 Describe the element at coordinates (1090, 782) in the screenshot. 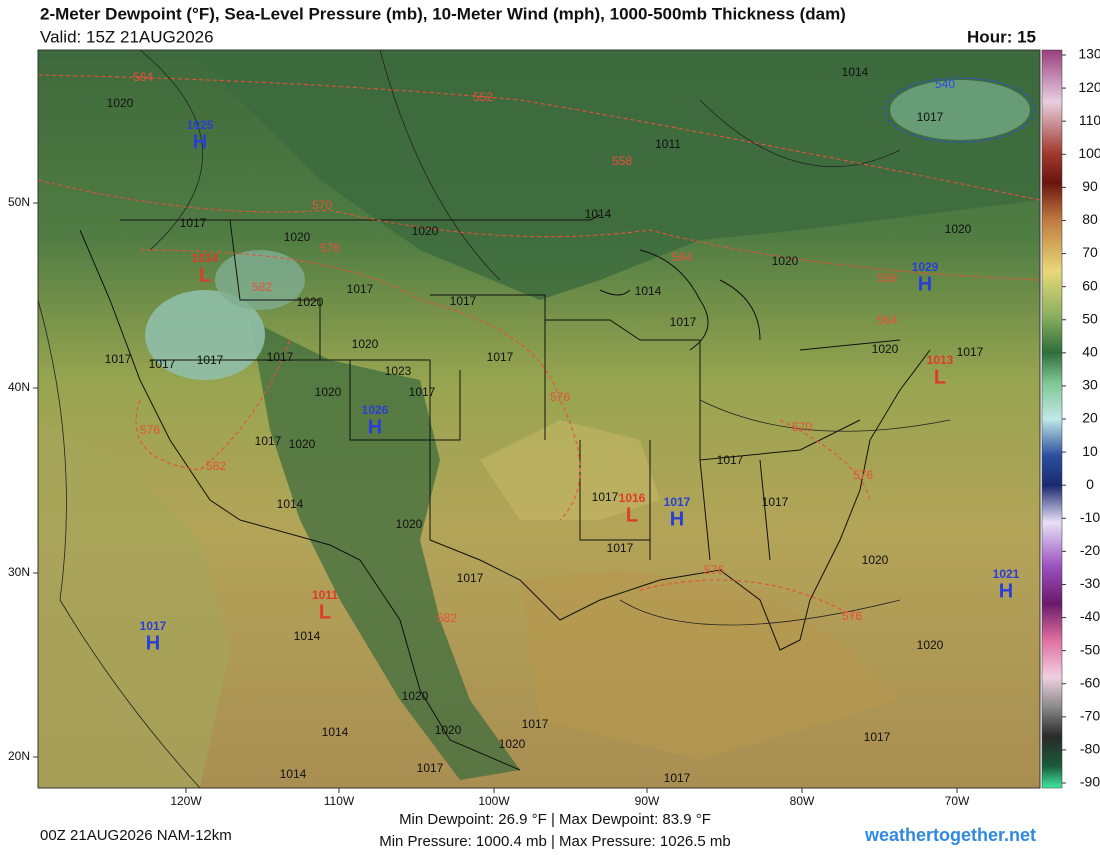

I see `colorbar-label: -90` at that location.